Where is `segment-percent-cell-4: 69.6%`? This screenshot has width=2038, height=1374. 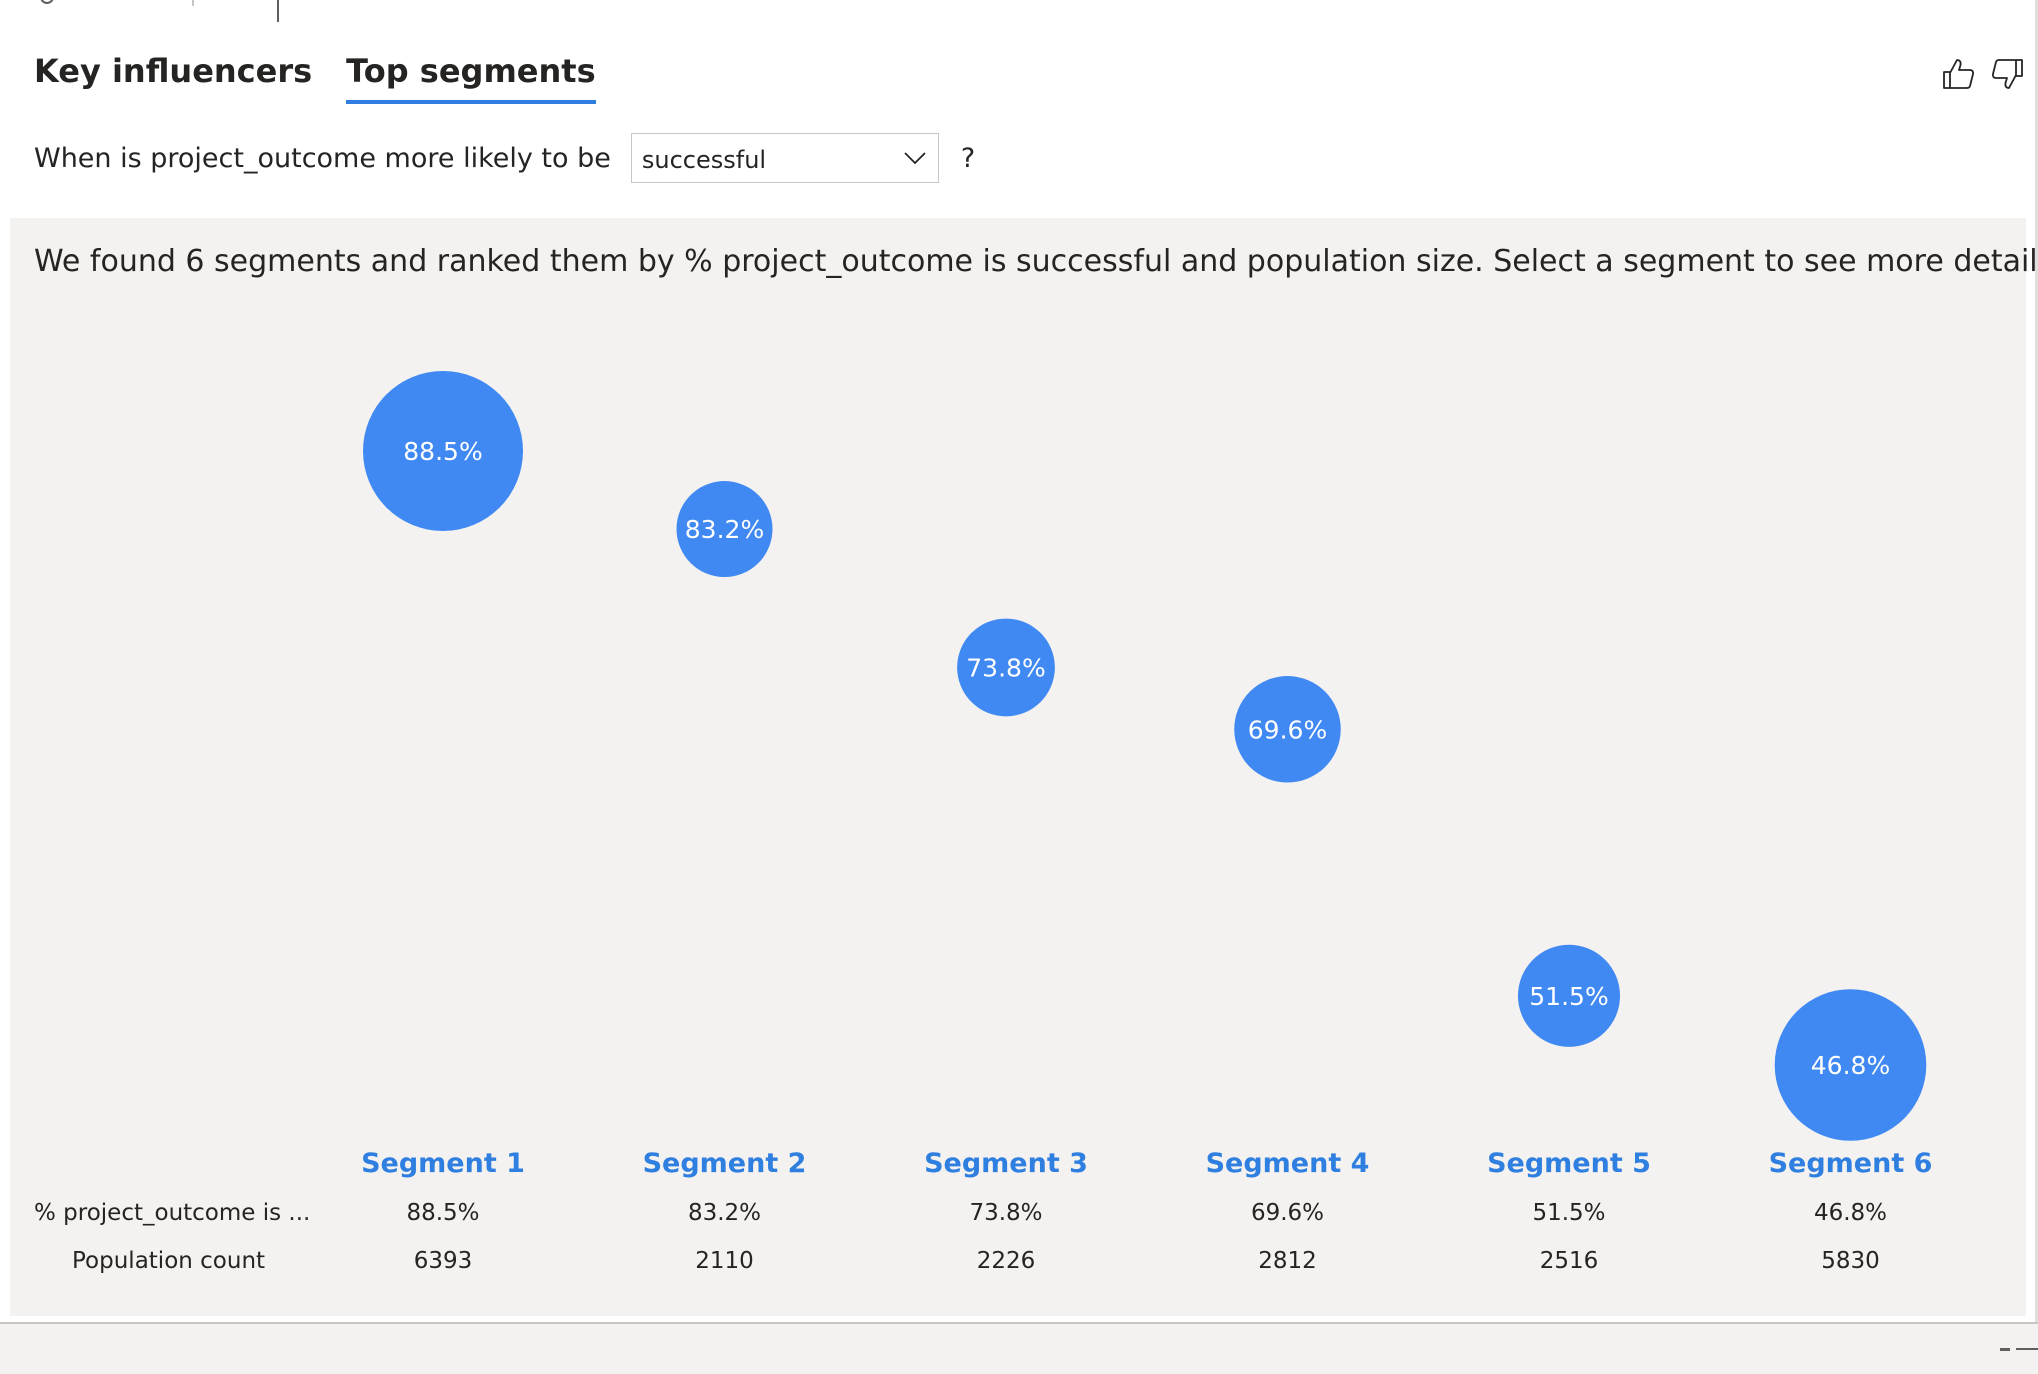 segment-percent-cell-4: 69.6% is located at coordinates (1287, 1213).